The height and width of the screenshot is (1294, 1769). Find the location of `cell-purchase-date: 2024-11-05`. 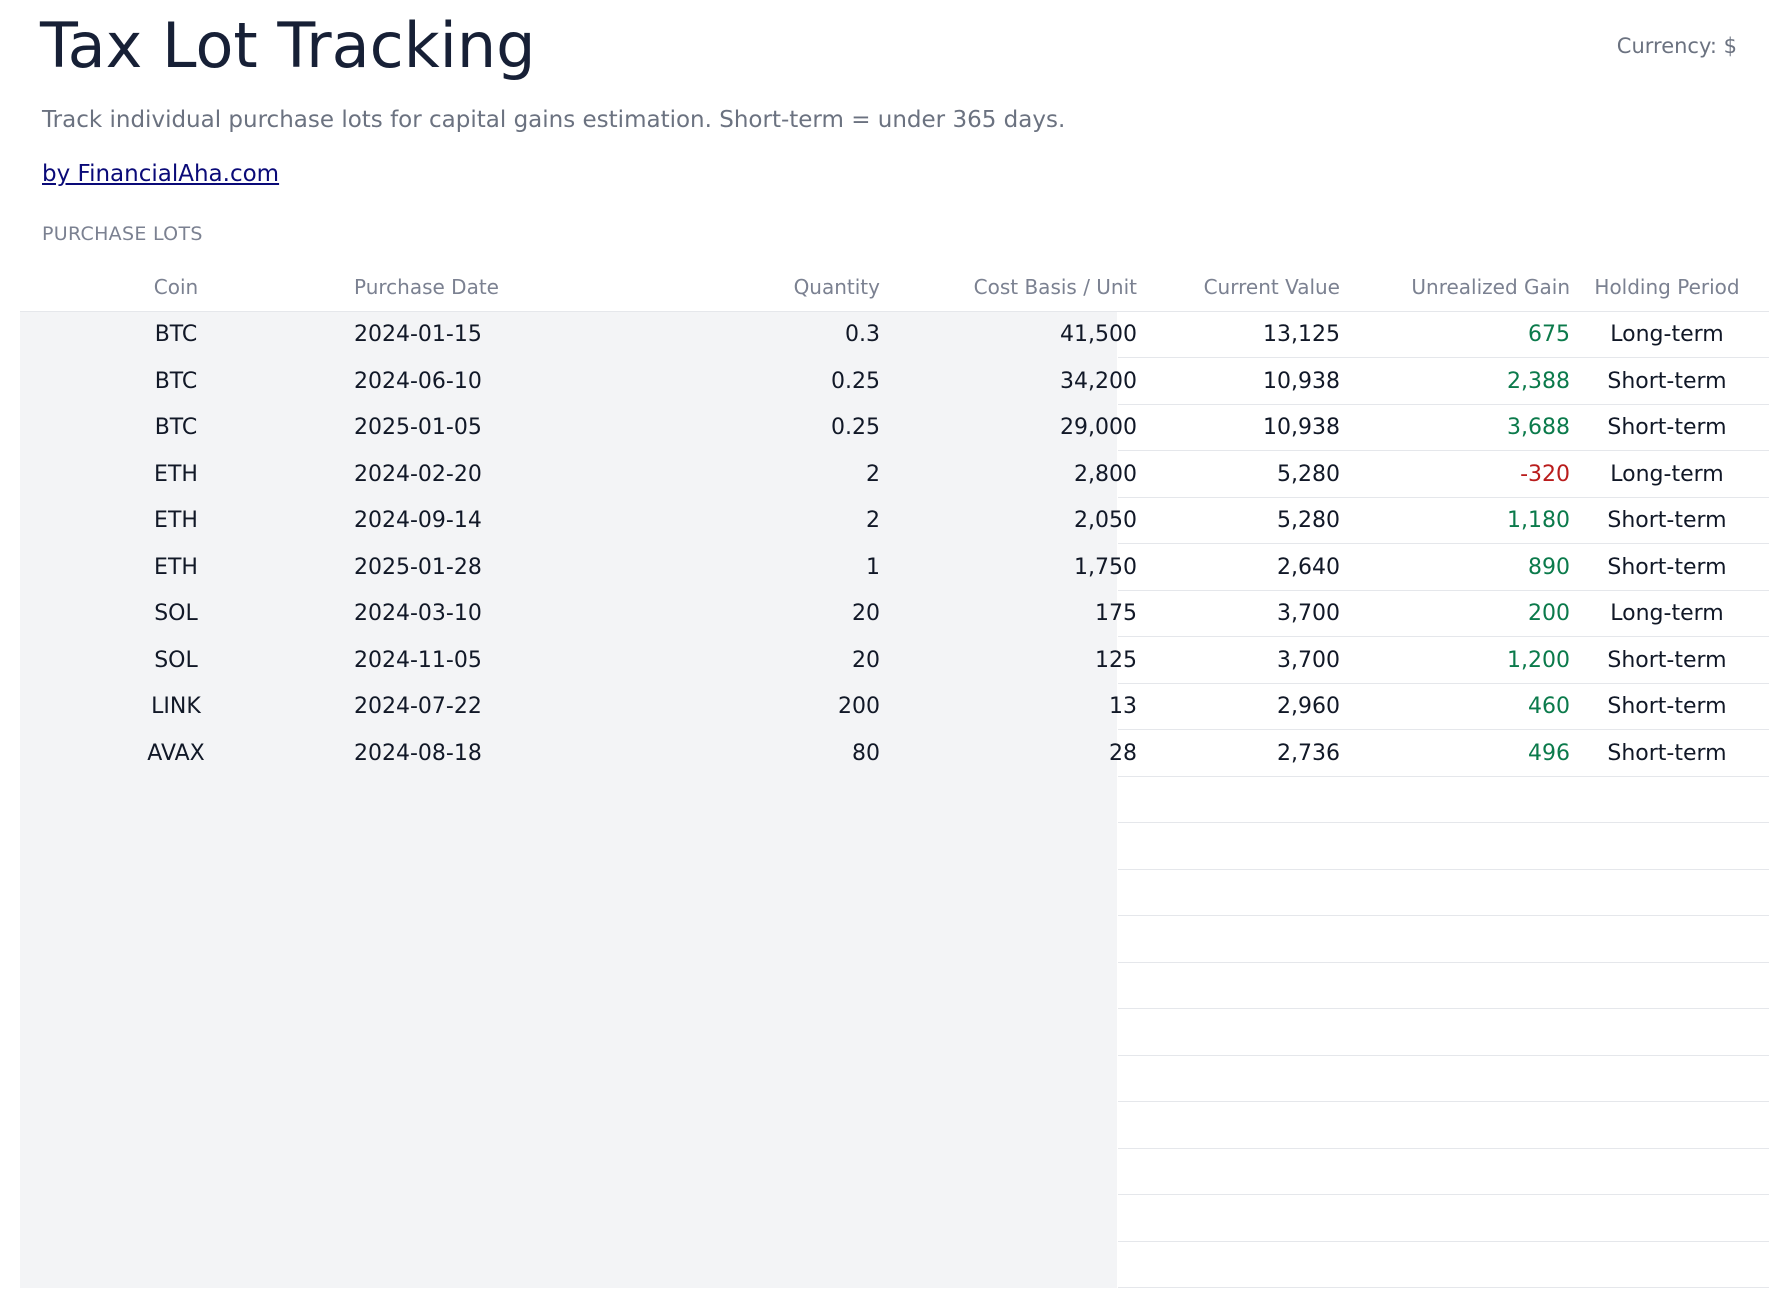

cell-purchase-date: 2024-11-05 is located at coordinates (418, 660).